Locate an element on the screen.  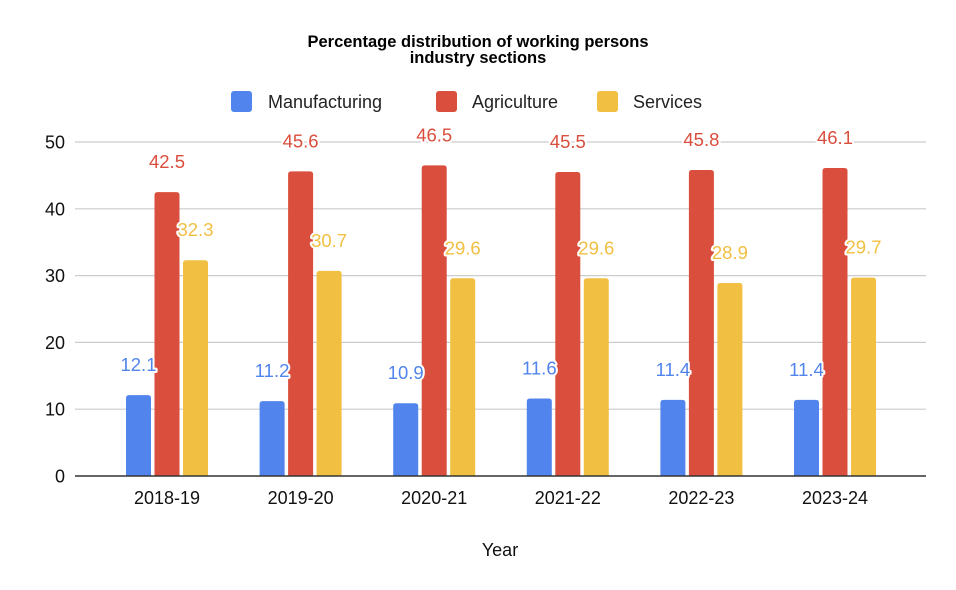
y-tick-label: 30 is located at coordinates (55, 276).